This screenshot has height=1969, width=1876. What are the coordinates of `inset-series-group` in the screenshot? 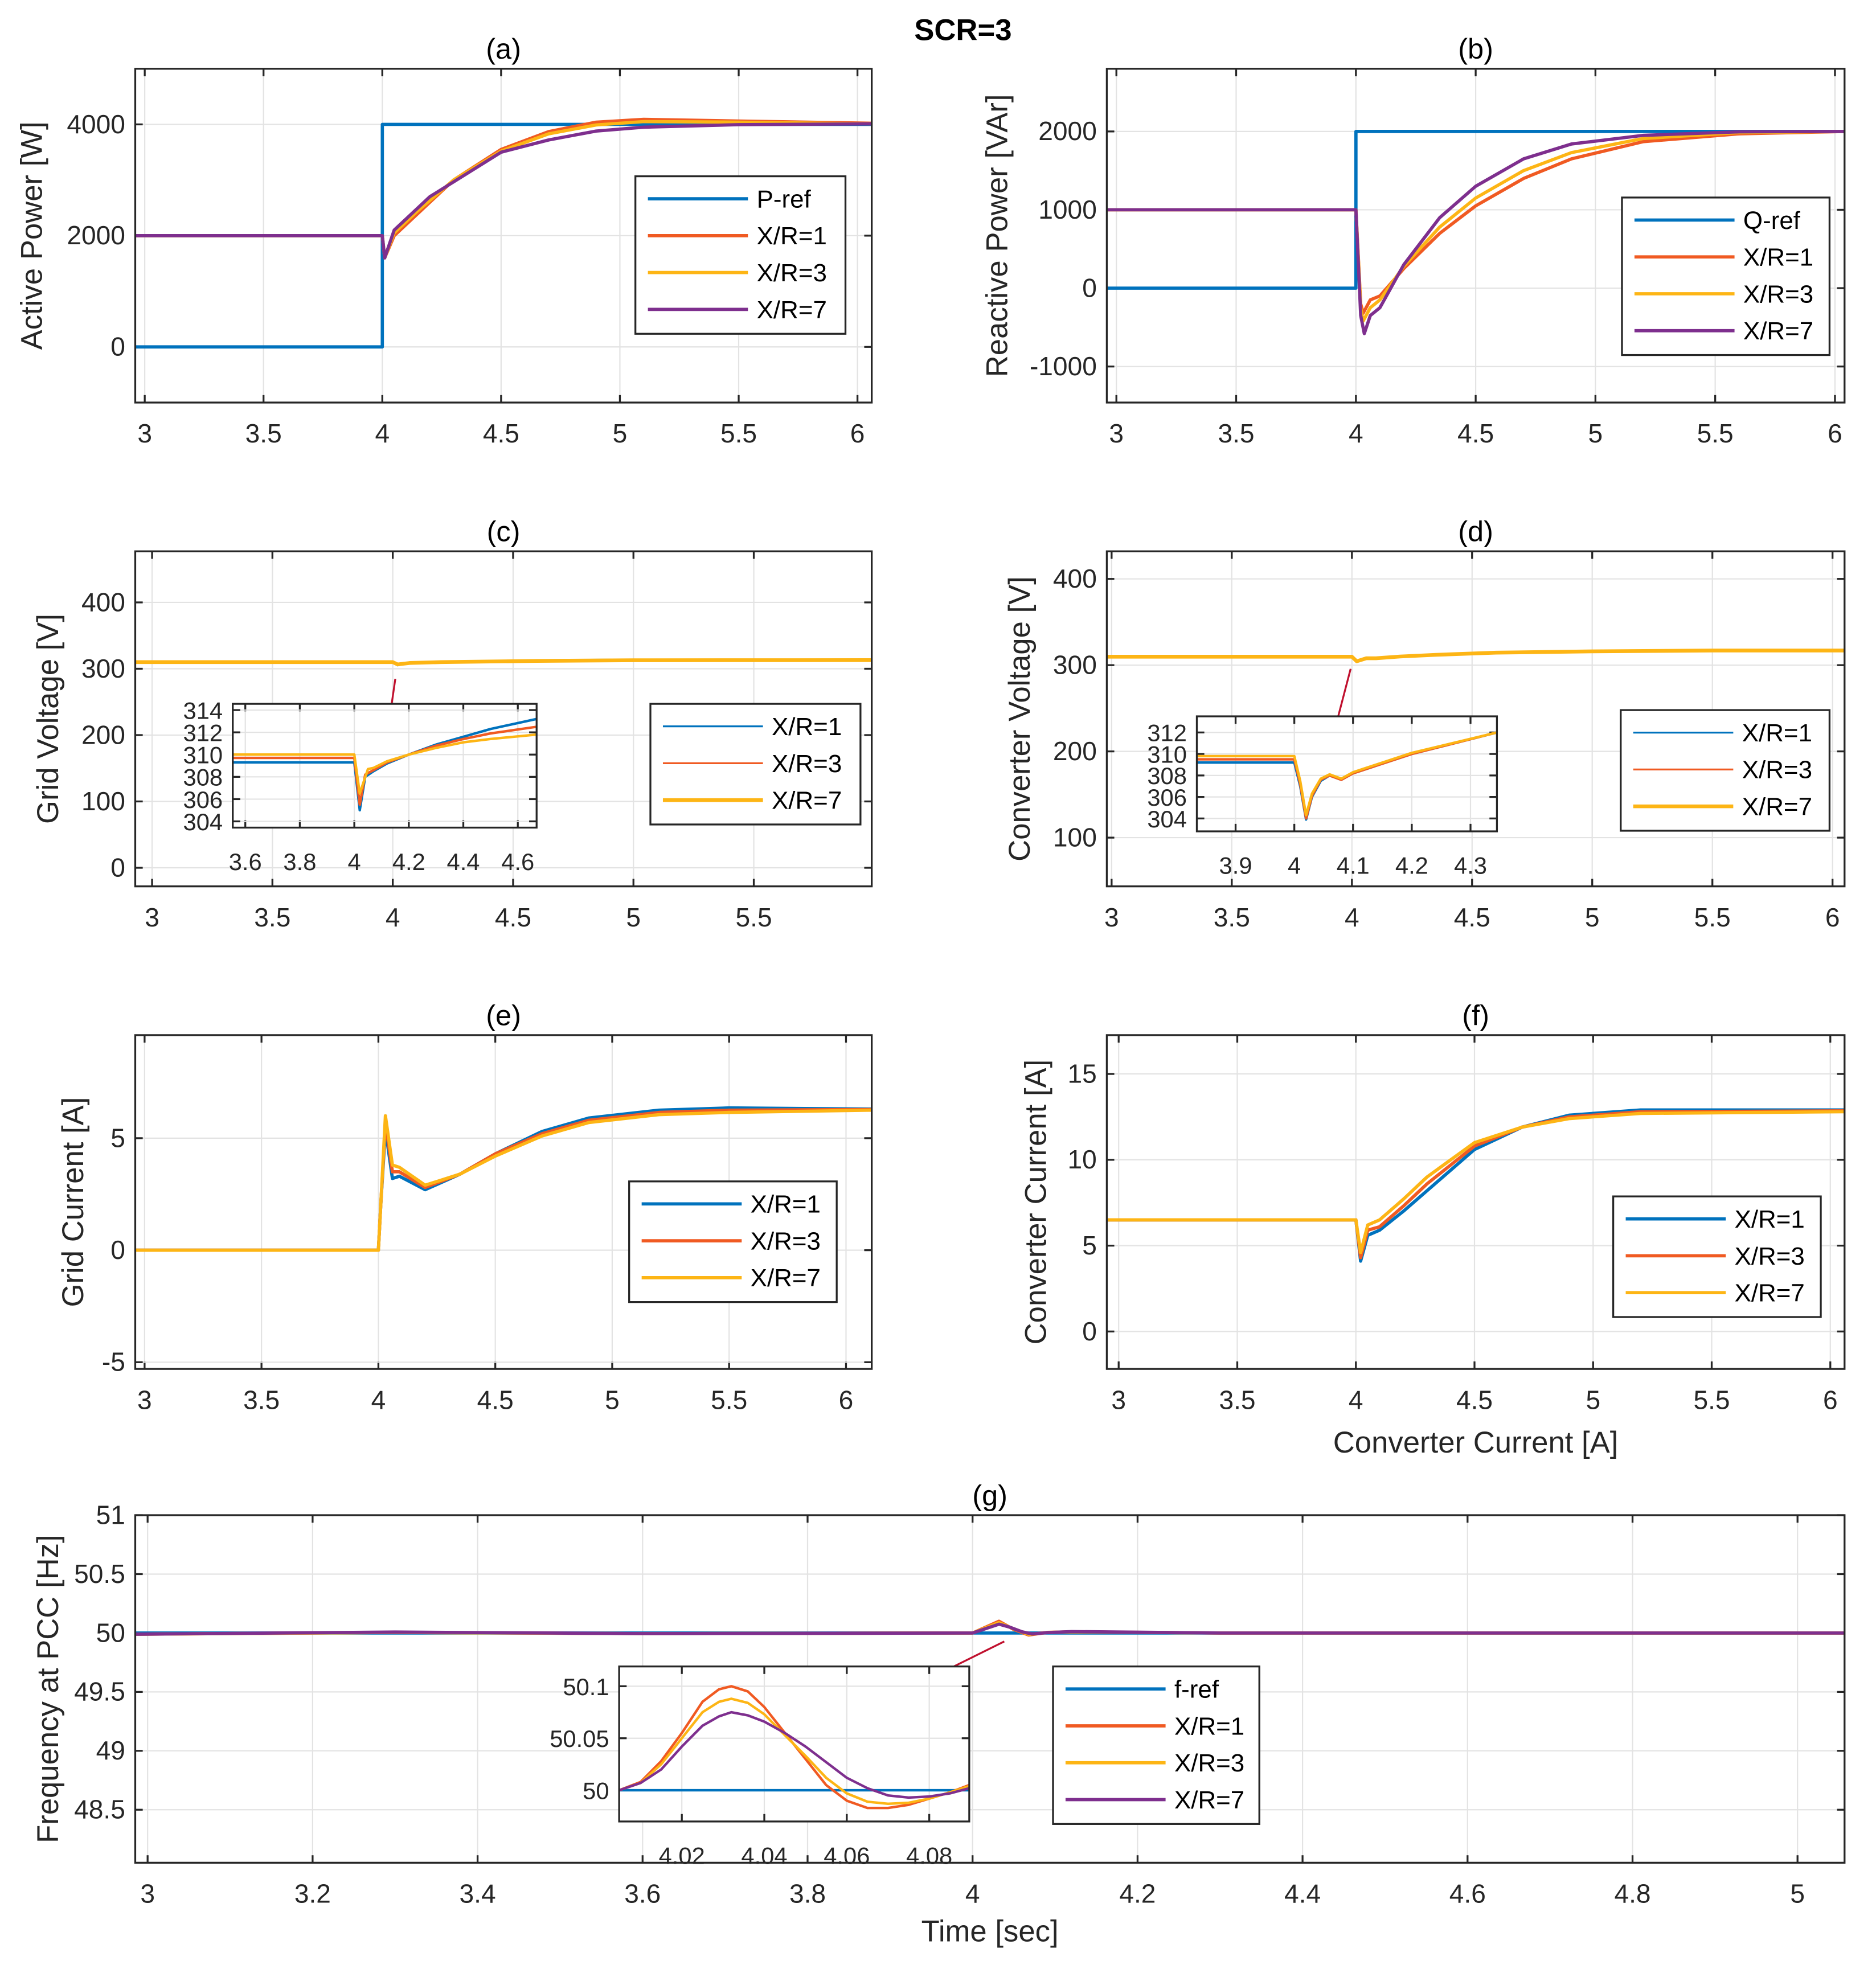 It's located at (794, 1748).